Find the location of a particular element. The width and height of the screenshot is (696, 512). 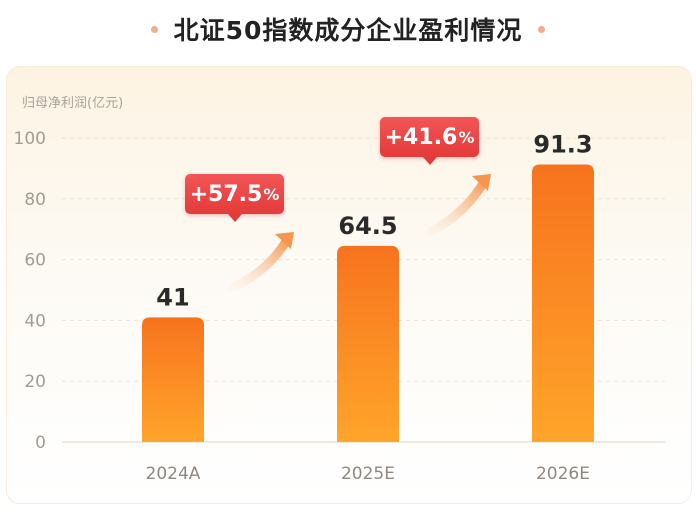

chart-title: 北证50指数成分企业盈利情况 is located at coordinates (348, 30).